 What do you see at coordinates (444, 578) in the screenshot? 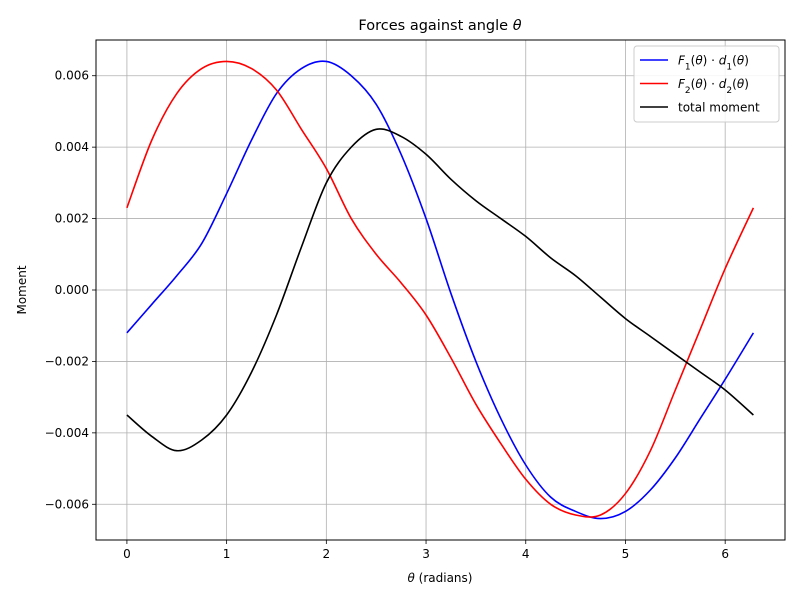
I see `x-axis-label-suffix: (radians)` at bounding box center [444, 578].